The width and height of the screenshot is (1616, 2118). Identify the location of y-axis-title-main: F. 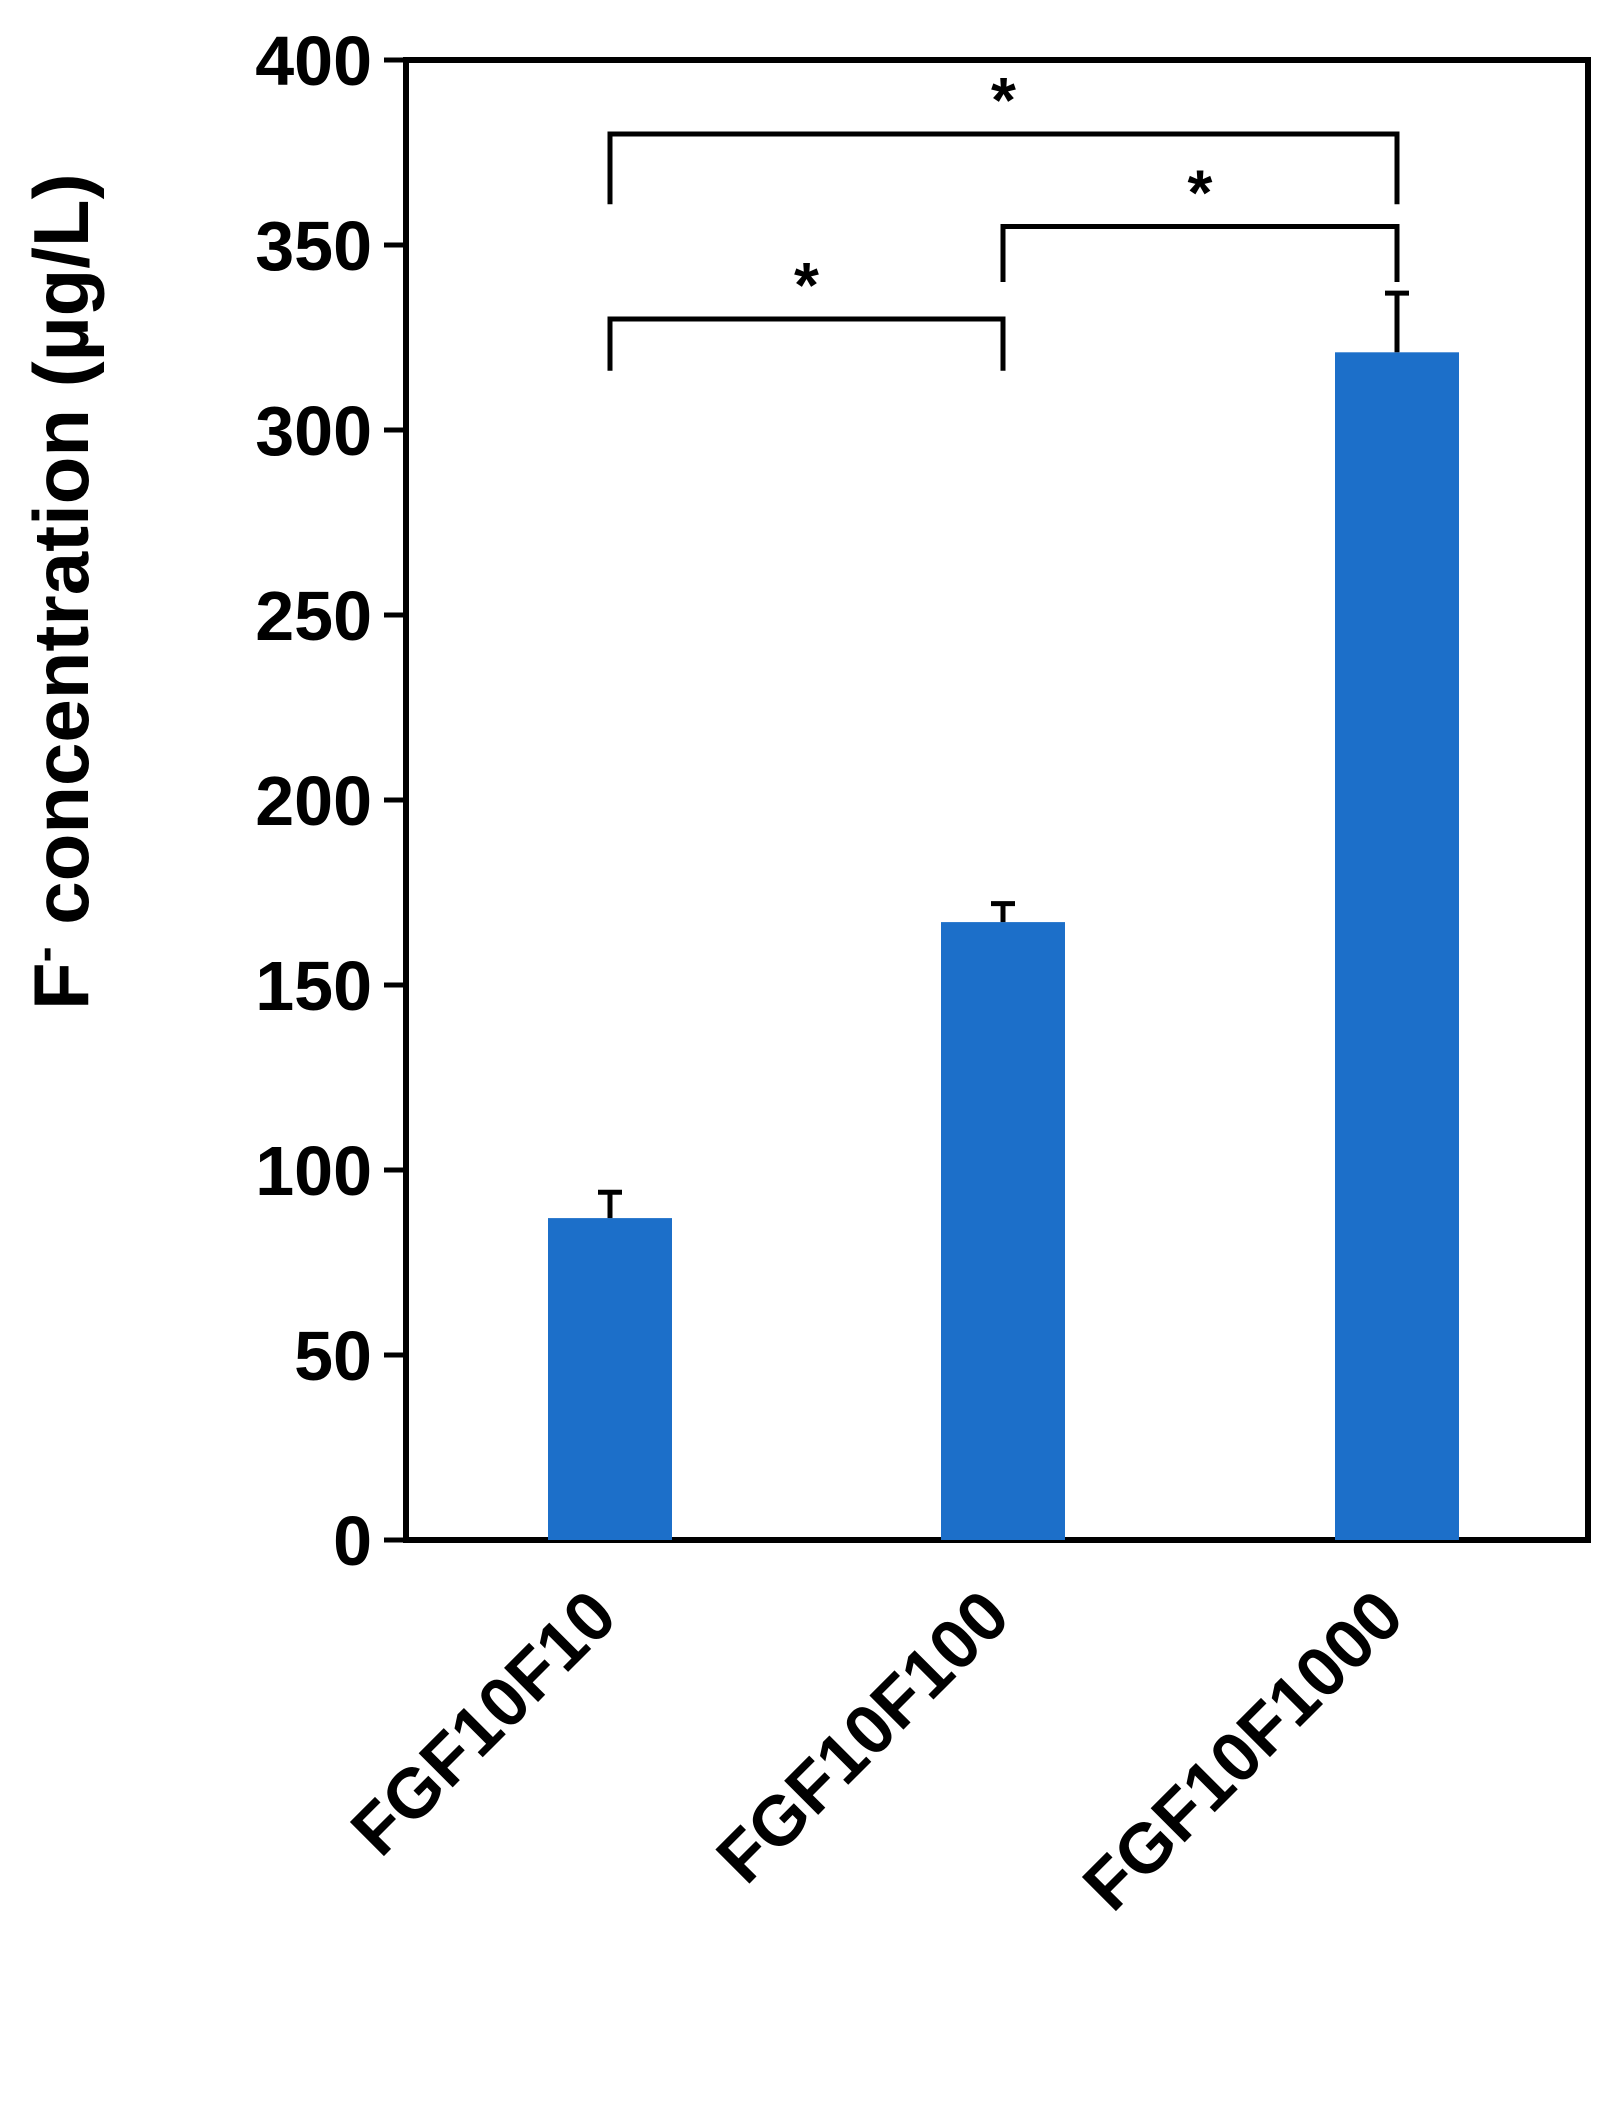
(61, 986).